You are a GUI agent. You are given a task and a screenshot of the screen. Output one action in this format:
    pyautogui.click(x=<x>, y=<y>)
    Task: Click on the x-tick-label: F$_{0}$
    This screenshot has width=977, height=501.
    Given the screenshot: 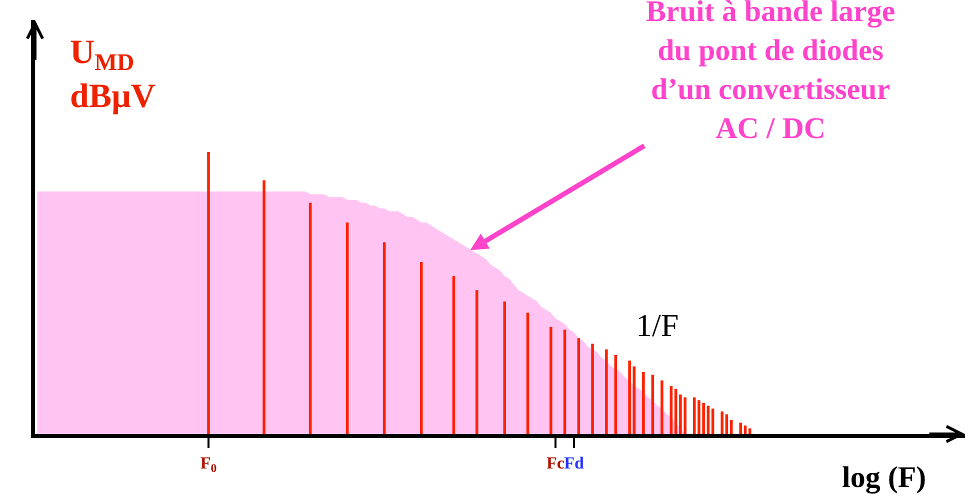 What is the action you would take?
    pyautogui.click(x=208, y=464)
    